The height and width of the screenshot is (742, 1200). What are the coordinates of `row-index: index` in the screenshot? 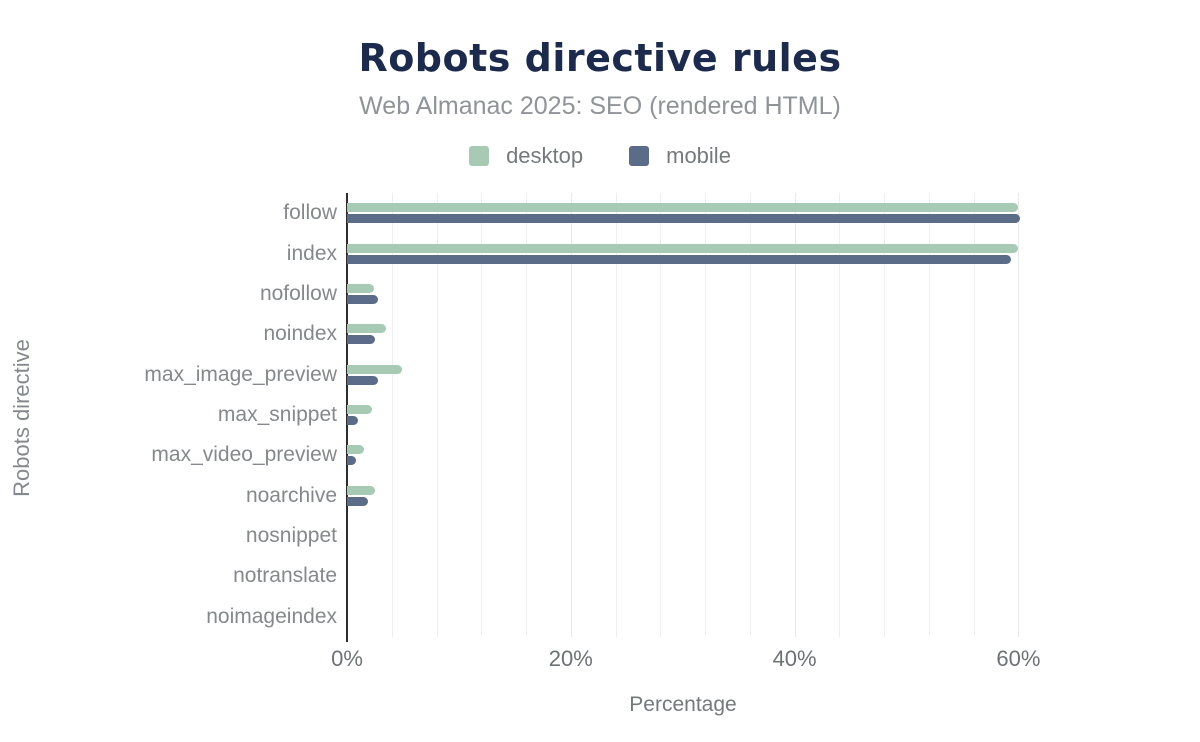 It's located at (708, 253).